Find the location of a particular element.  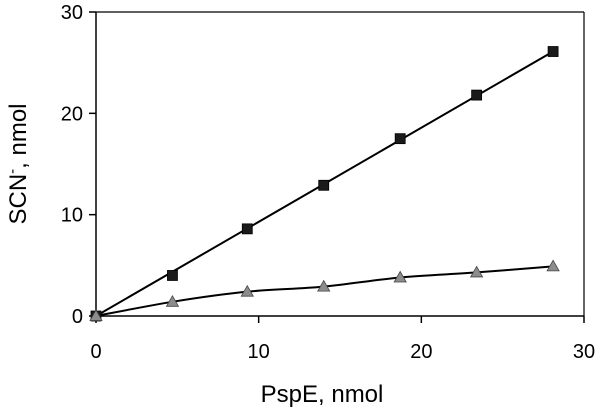

y-axis-title-rest: , nmol is located at coordinates (18, 135).